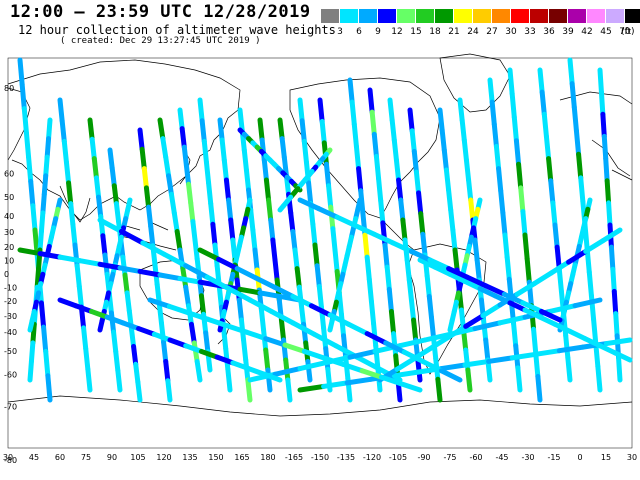  I want to click on latitude-label: 20, so click(9, 247).